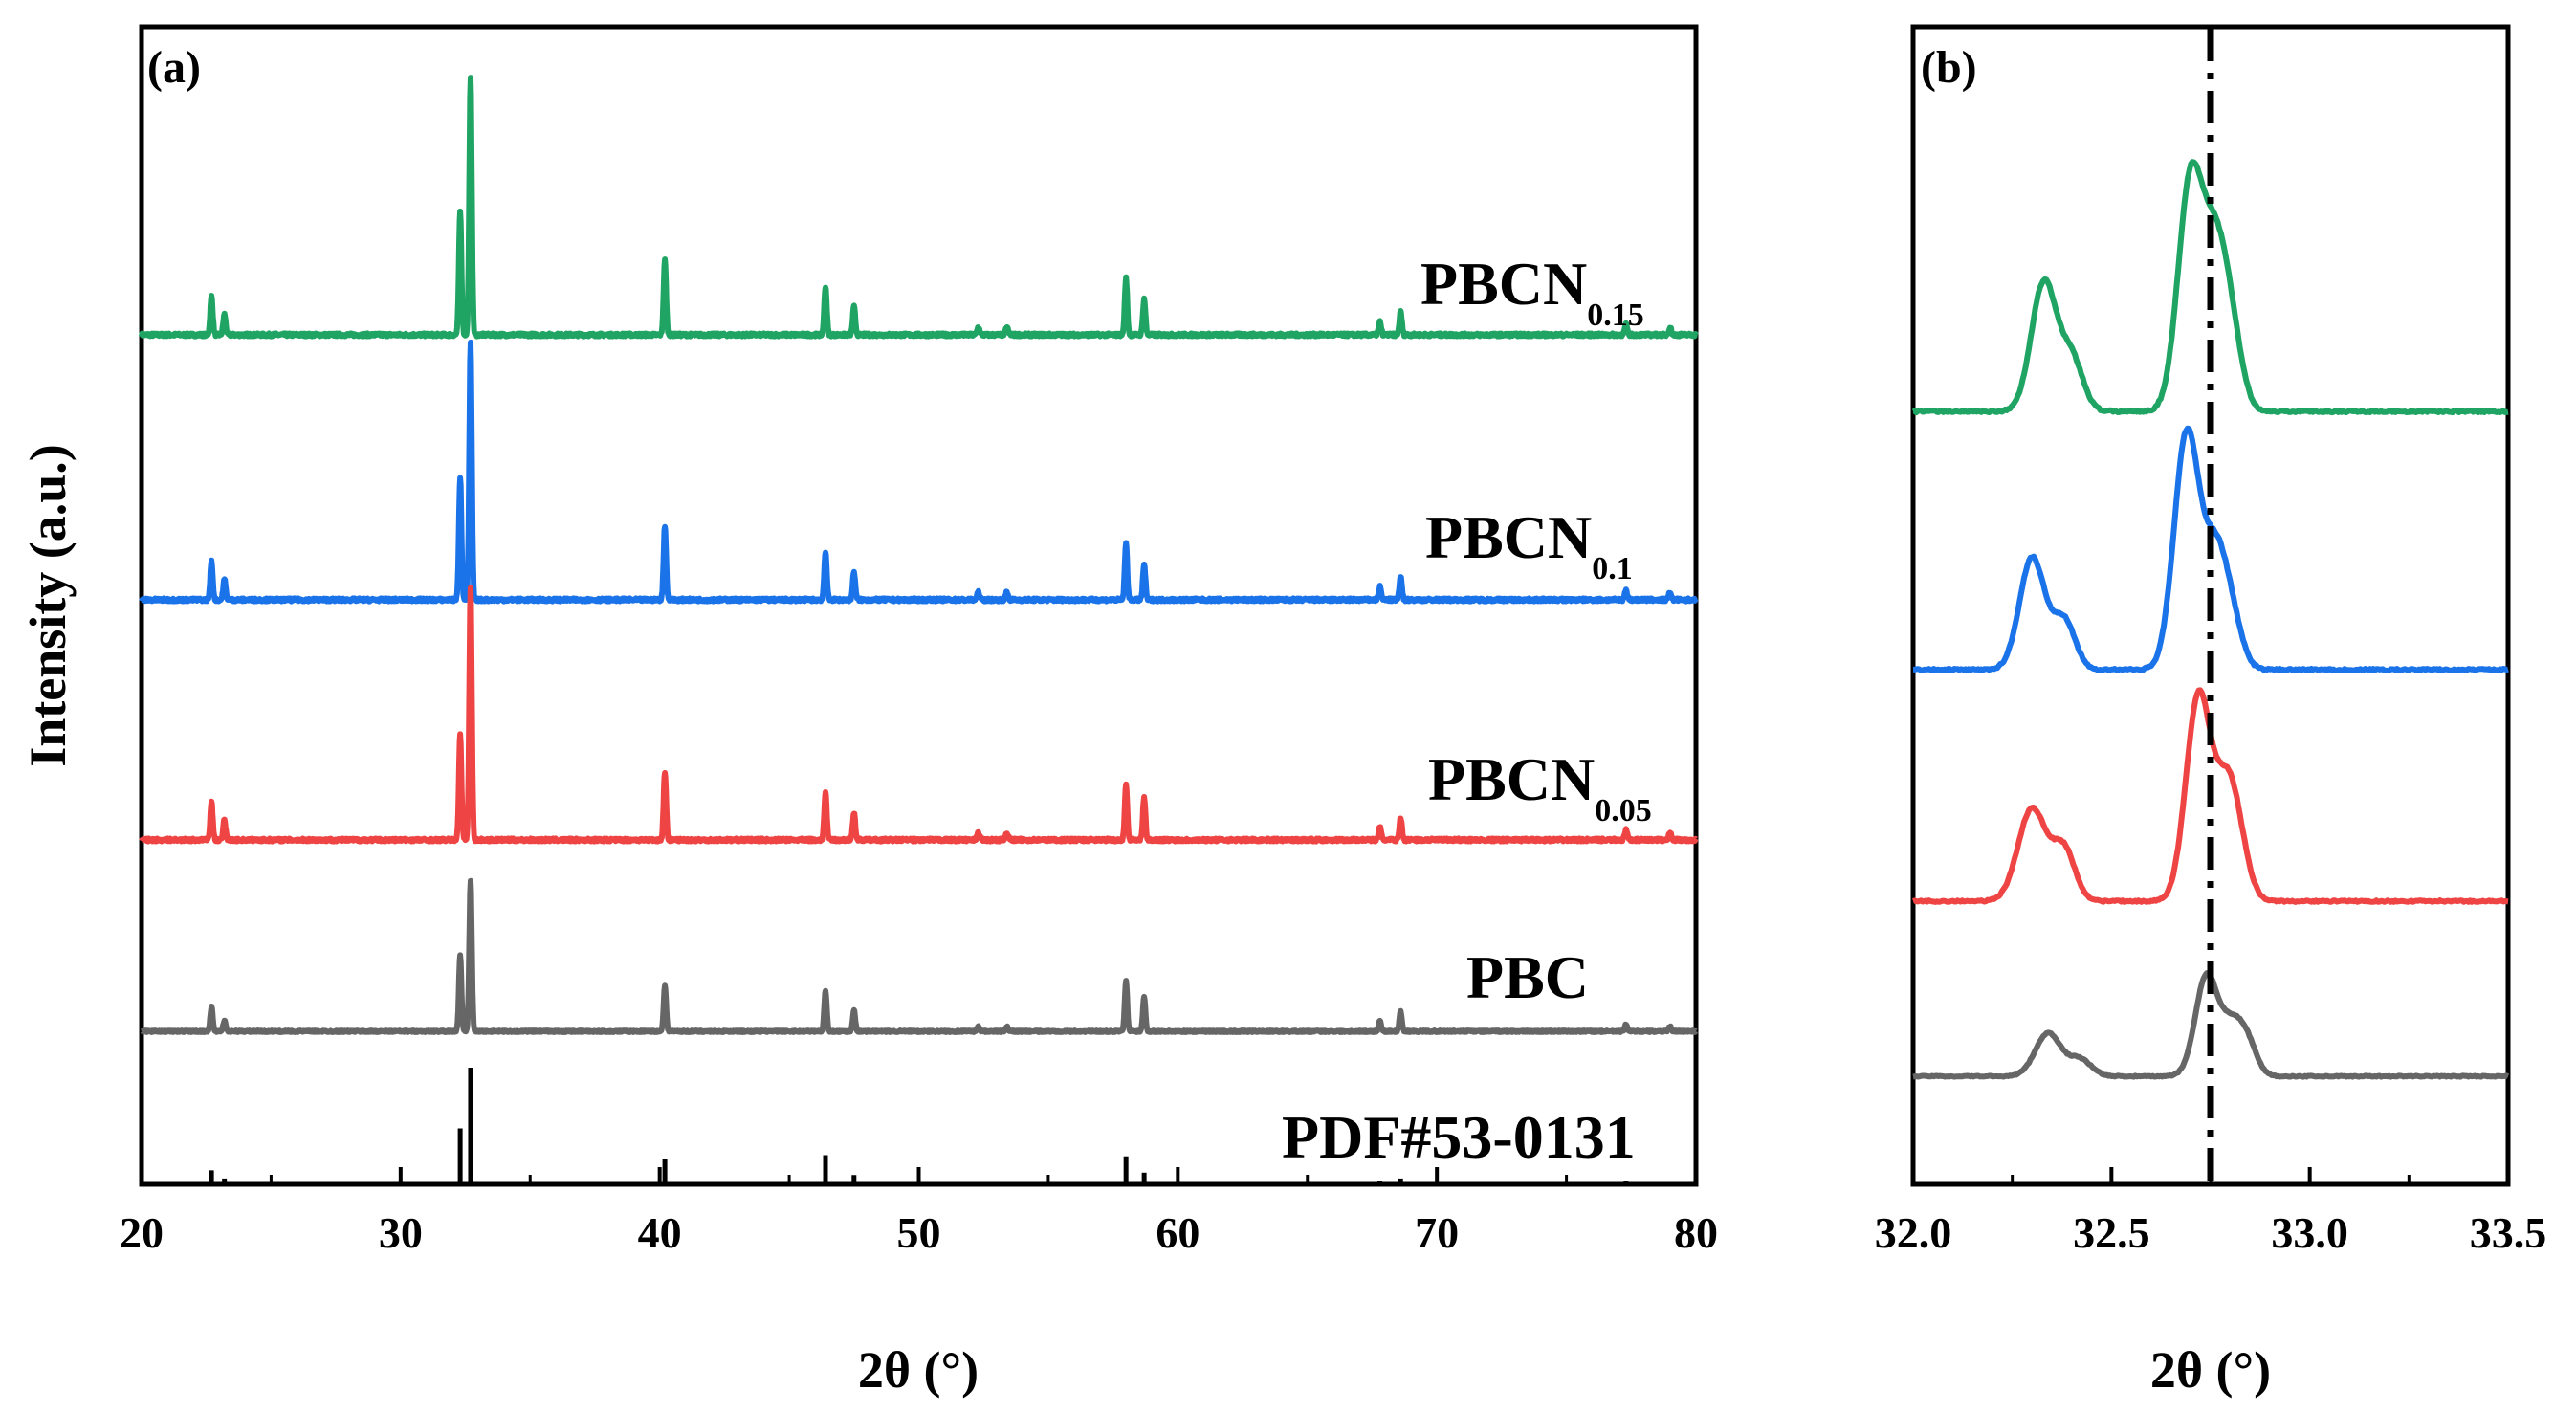 Image resolution: width=2576 pixels, height=1413 pixels. I want to click on x-tick-label: 30, so click(401, 1233).